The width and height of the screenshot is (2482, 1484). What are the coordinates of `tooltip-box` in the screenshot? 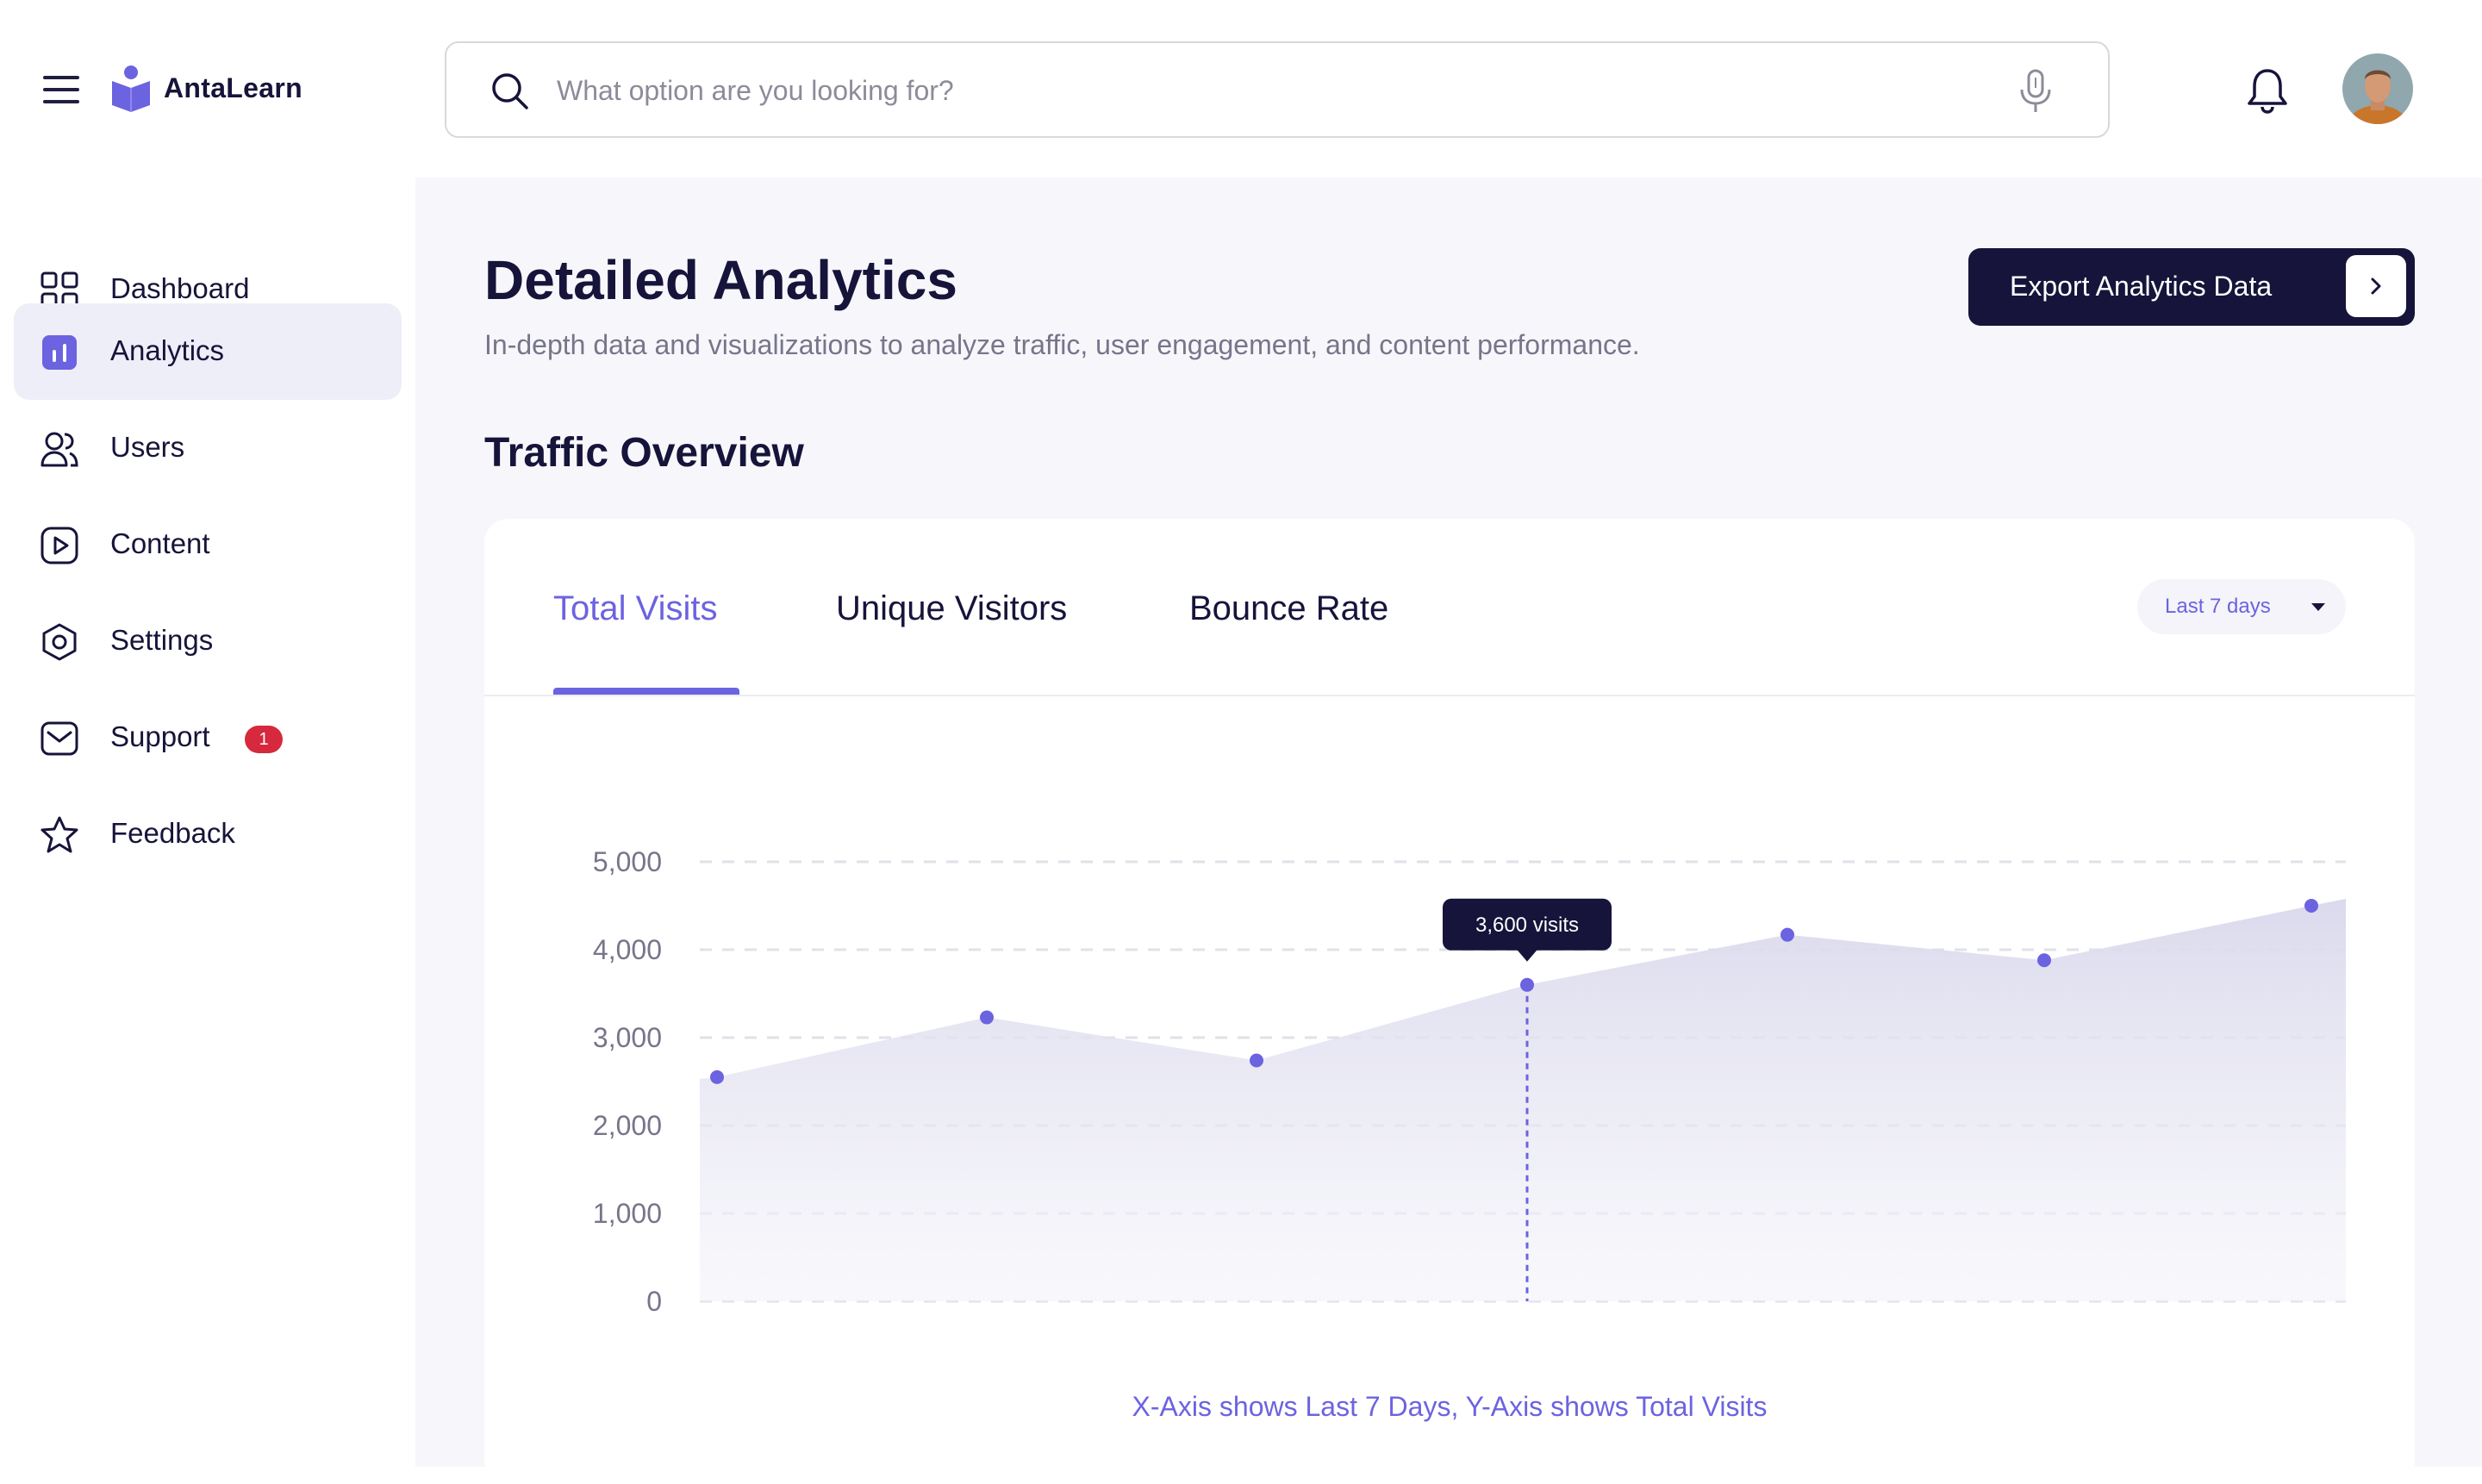 It's located at (1527, 925).